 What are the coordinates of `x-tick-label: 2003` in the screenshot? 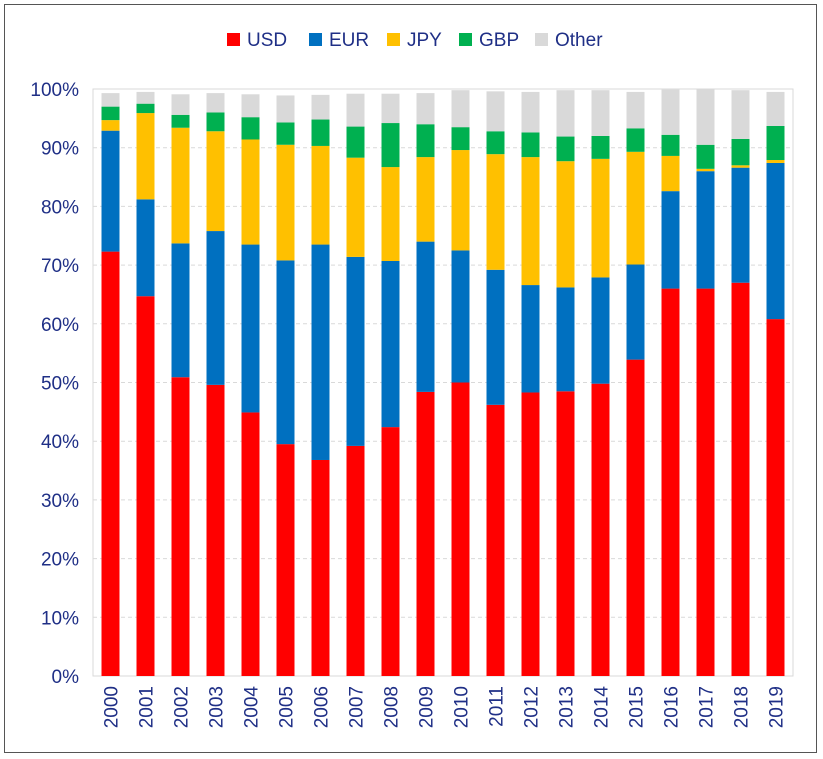 It's located at (217, 707).